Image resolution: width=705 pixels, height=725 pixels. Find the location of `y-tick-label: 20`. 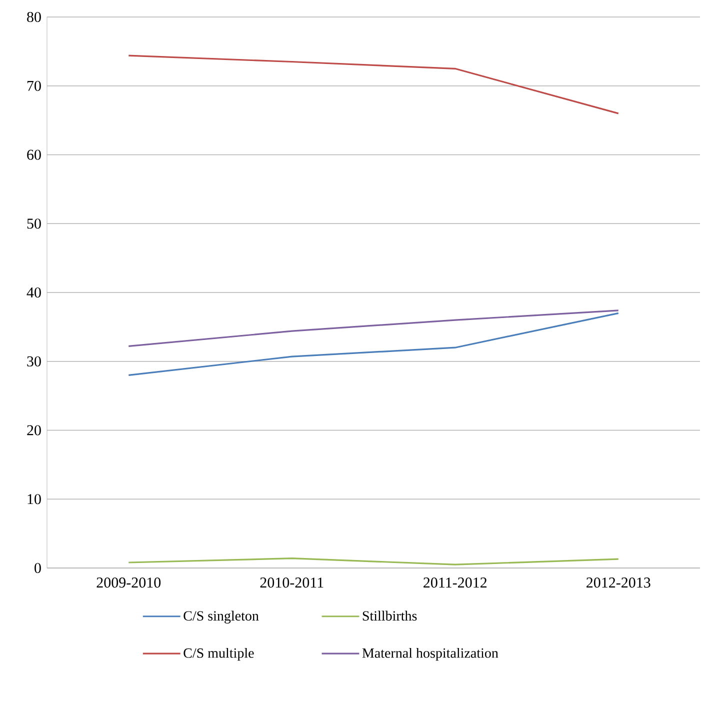

y-tick-label: 20 is located at coordinates (34, 430).